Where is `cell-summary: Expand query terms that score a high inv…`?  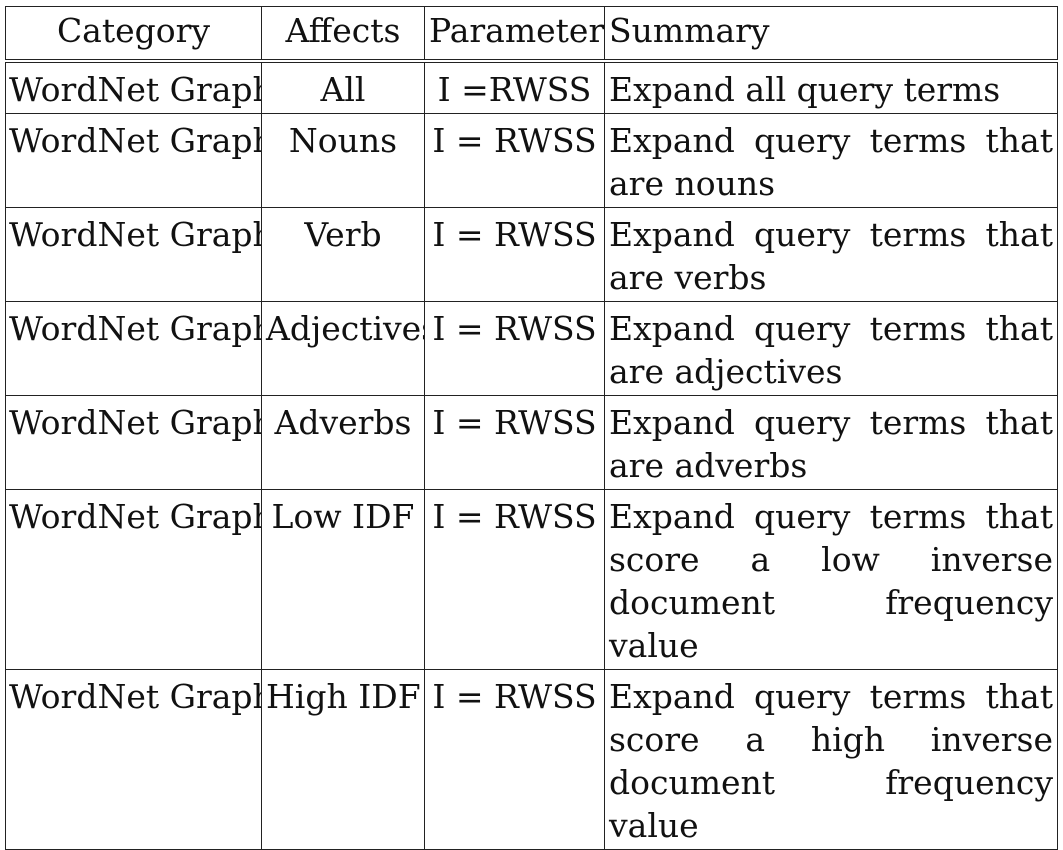
cell-summary: Expand query terms that score a high inv… is located at coordinates (831, 759).